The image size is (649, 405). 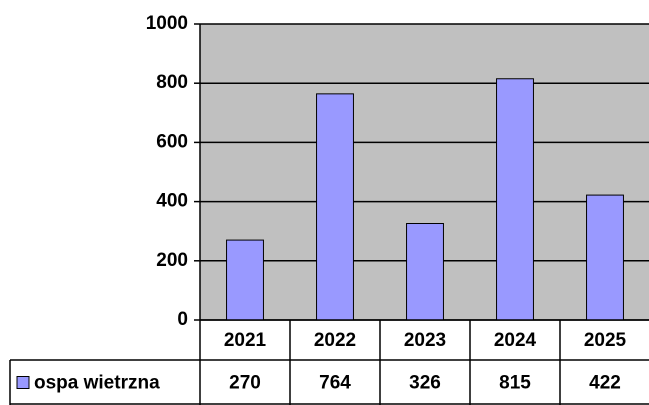 What do you see at coordinates (245, 383) in the screenshot?
I see `table-value: 270` at bounding box center [245, 383].